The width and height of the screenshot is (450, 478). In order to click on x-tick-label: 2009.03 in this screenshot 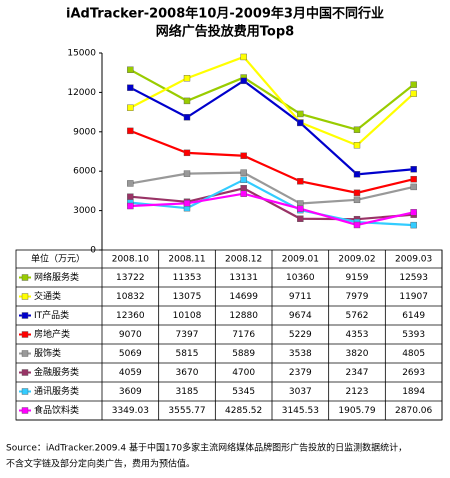, I will do `click(413, 260)`.